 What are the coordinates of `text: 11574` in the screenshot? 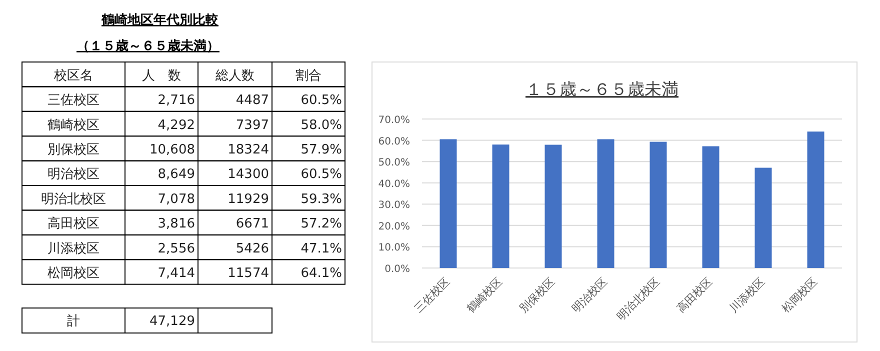 It's located at (248, 273).